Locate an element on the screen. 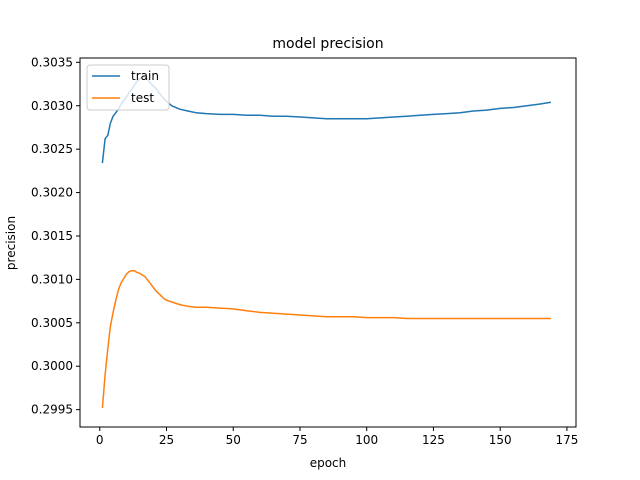  y-axis-title: precision is located at coordinates (11, 243).